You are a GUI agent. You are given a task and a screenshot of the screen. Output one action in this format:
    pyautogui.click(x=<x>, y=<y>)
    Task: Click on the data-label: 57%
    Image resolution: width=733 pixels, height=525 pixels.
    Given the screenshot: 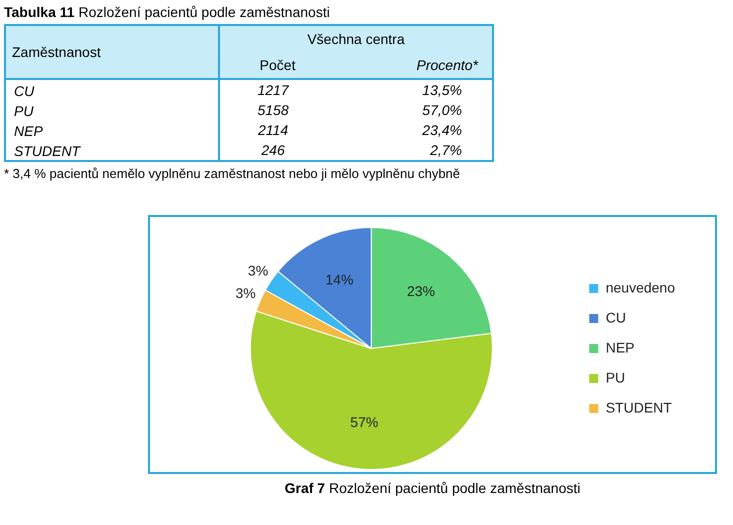 What is the action you would take?
    pyautogui.click(x=364, y=422)
    